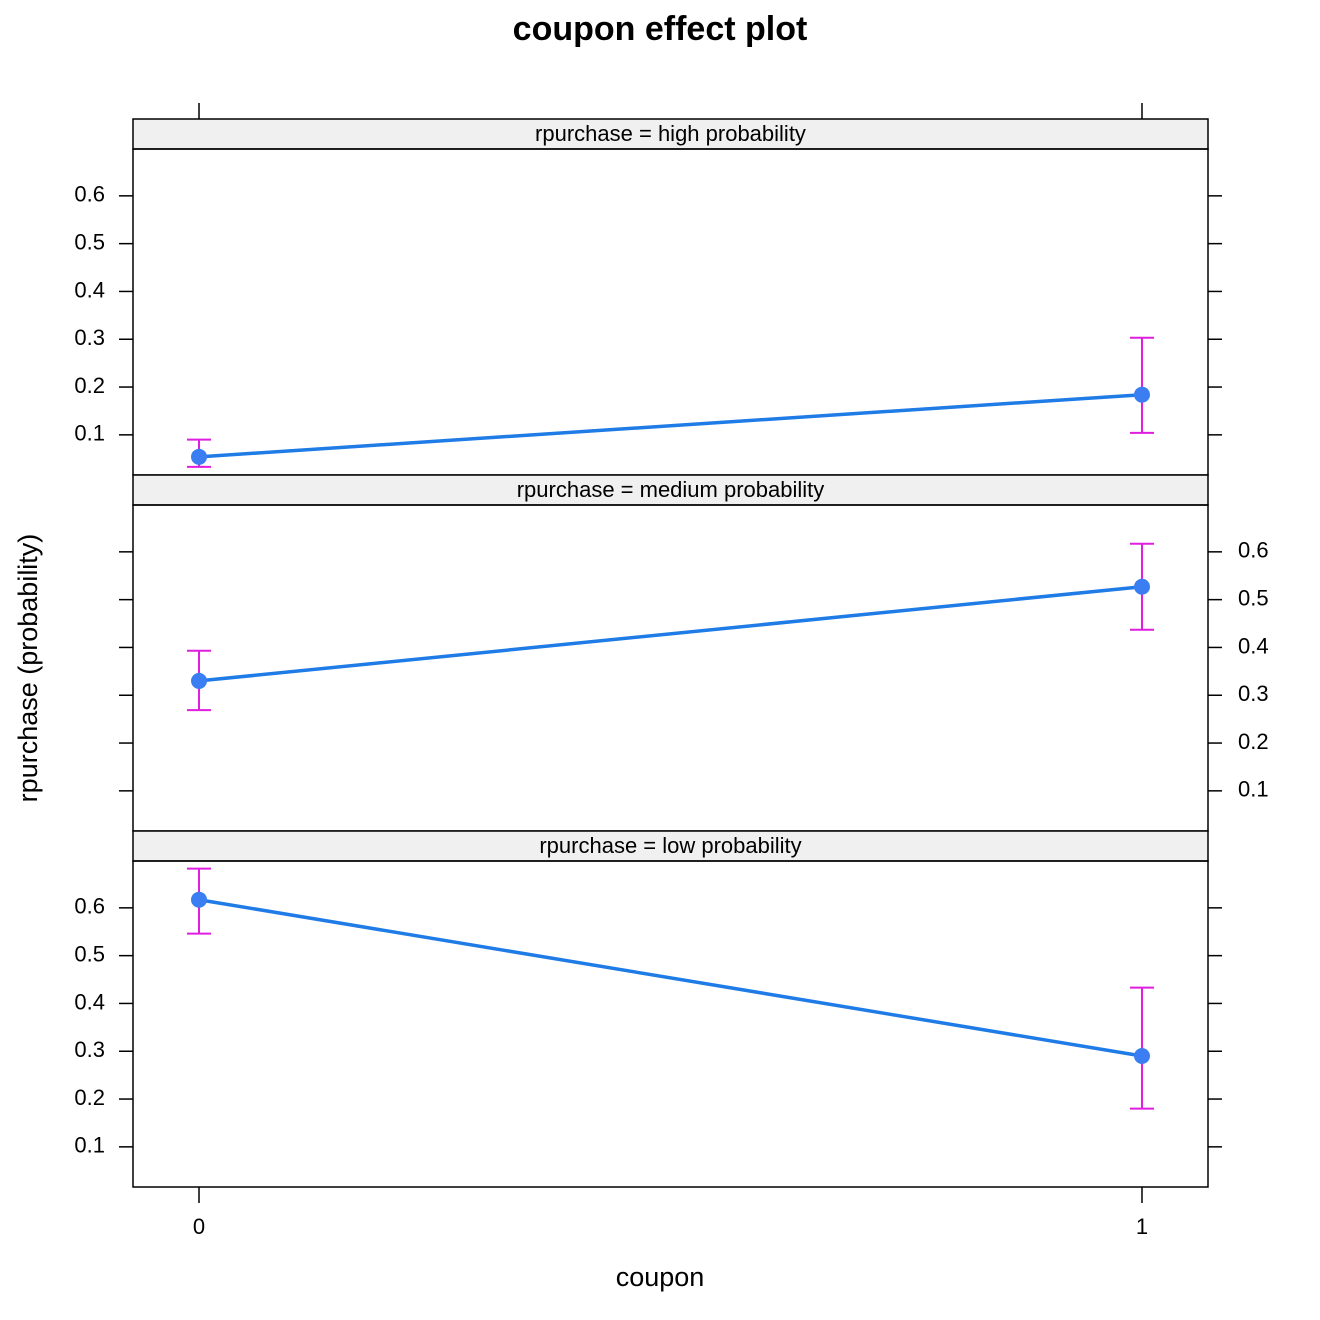 The height and width of the screenshot is (1320, 1320). Describe the element at coordinates (660, 29) in the screenshot. I see `chart-title: coupon effect plot` at that location.